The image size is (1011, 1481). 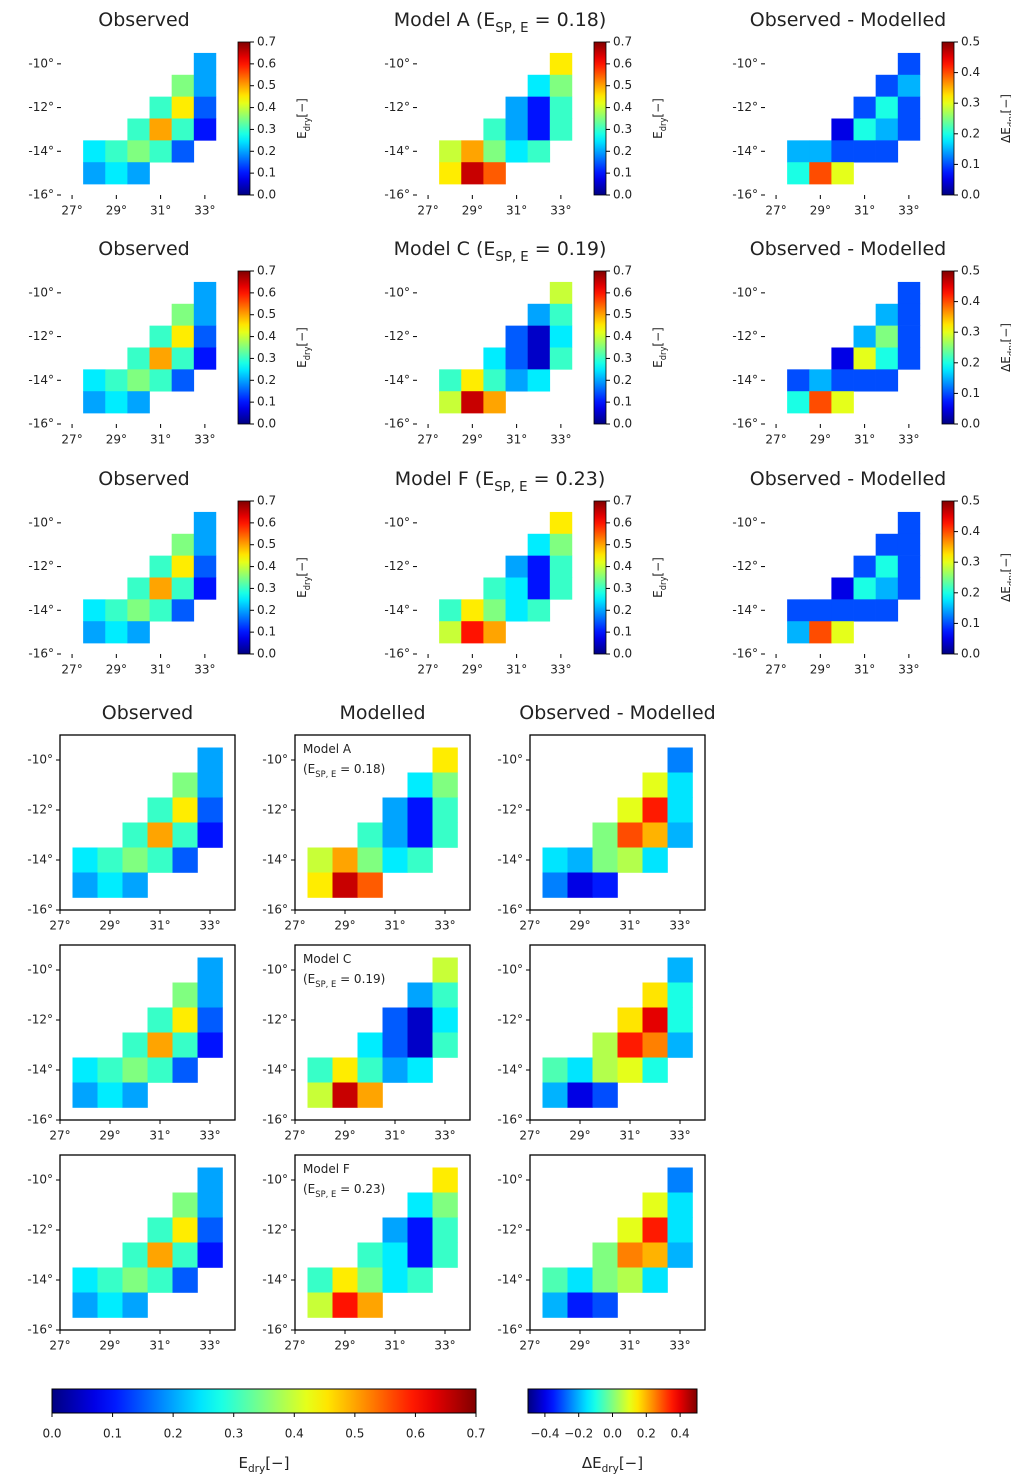 What do you see at coordinates (266, 292) in the screenshot?
I see `colorbar-tick-label: 0.6` at bounding box center [266, 292].